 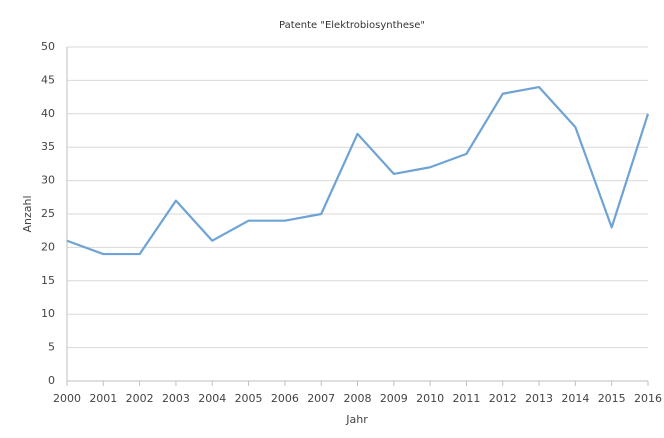 What do you see at coordinates (466, 398) in the screenshot?
I see `x-tick-label: 2011` at bounding box center [466, 398].